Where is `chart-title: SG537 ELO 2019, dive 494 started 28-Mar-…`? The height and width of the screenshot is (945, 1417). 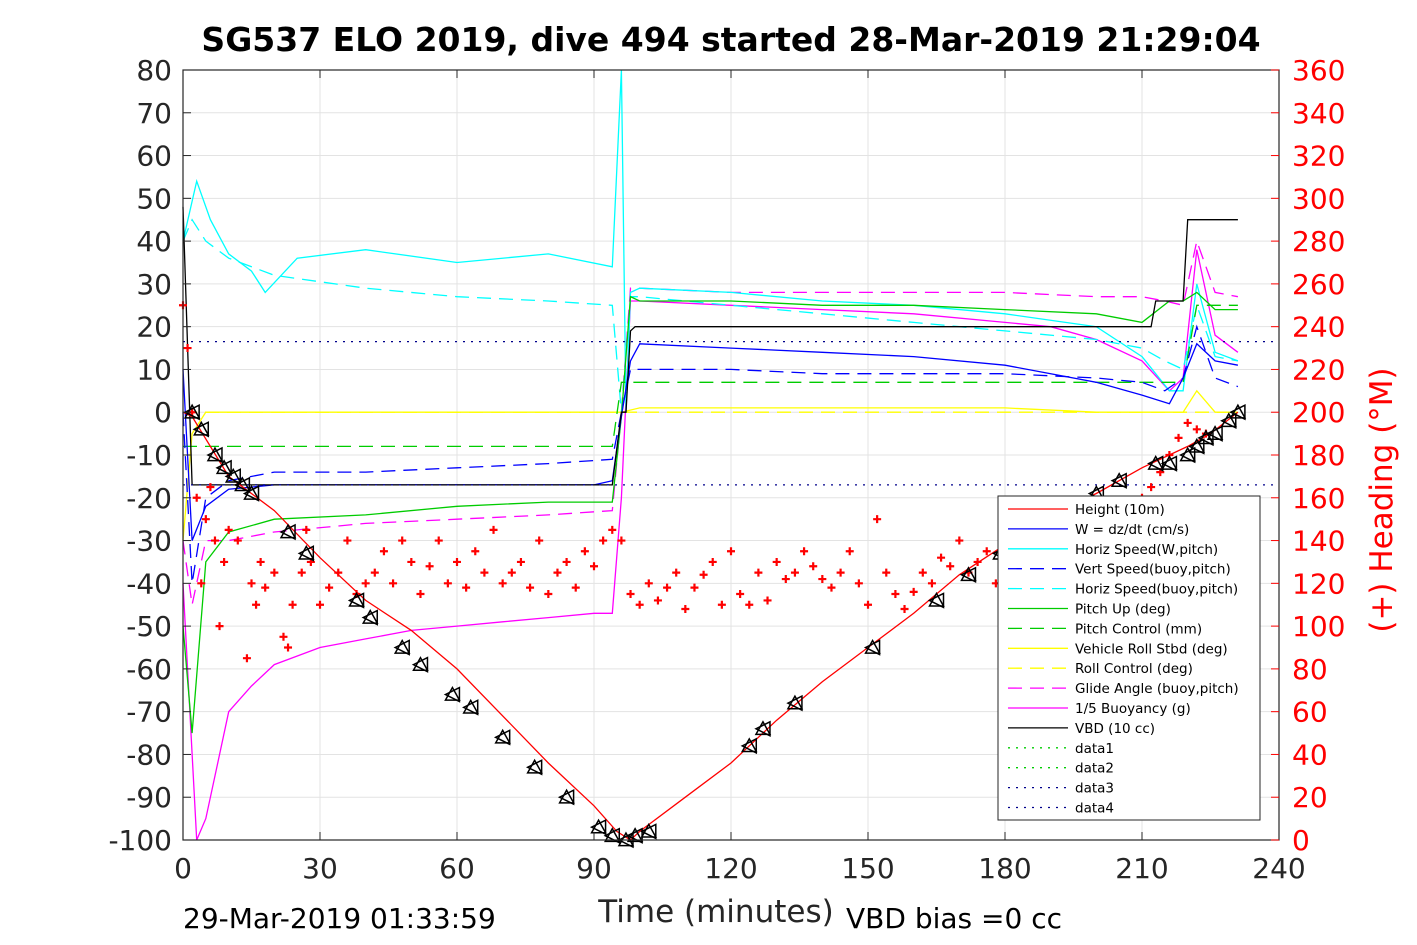
chart-title: SG537 ELO 2019, dive 494 started 28-Mar-… is located at coordinates (730, 39).